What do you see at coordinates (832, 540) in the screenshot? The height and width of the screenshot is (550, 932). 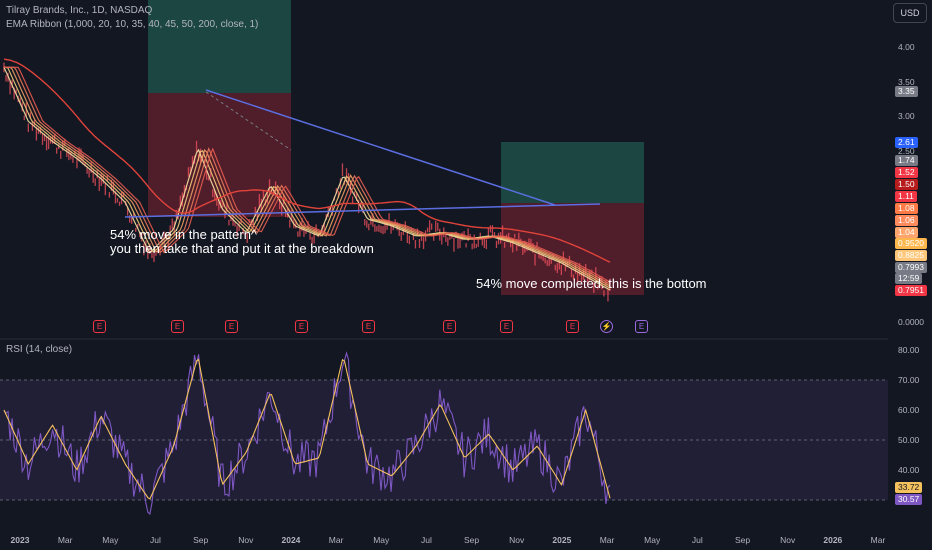 I see `x-tick-label: 2026` at bounding box center [832, 540].